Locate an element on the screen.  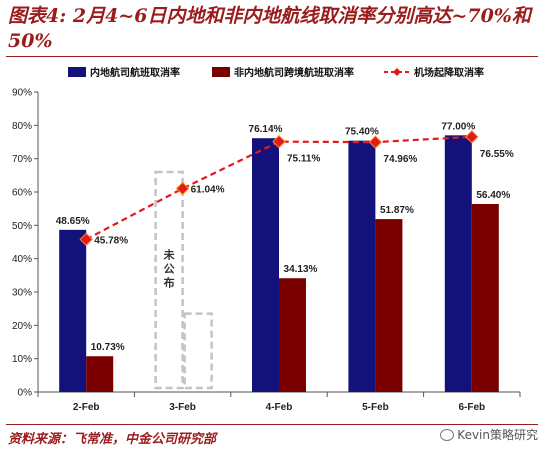
data-label: 45.78% is located at coordinates (111, 240).